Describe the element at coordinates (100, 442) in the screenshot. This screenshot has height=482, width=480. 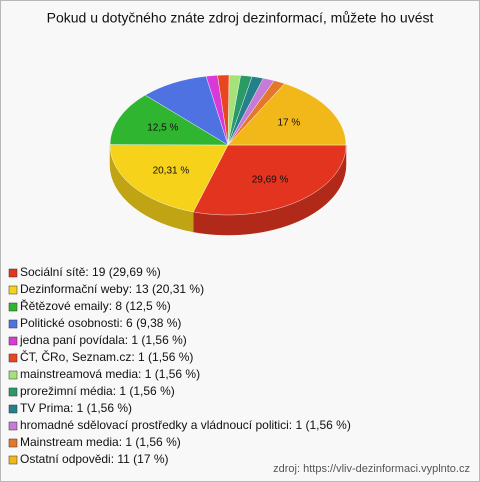
I see `legend-label: Mainstream media: 1 (1,56 %)` at that location.